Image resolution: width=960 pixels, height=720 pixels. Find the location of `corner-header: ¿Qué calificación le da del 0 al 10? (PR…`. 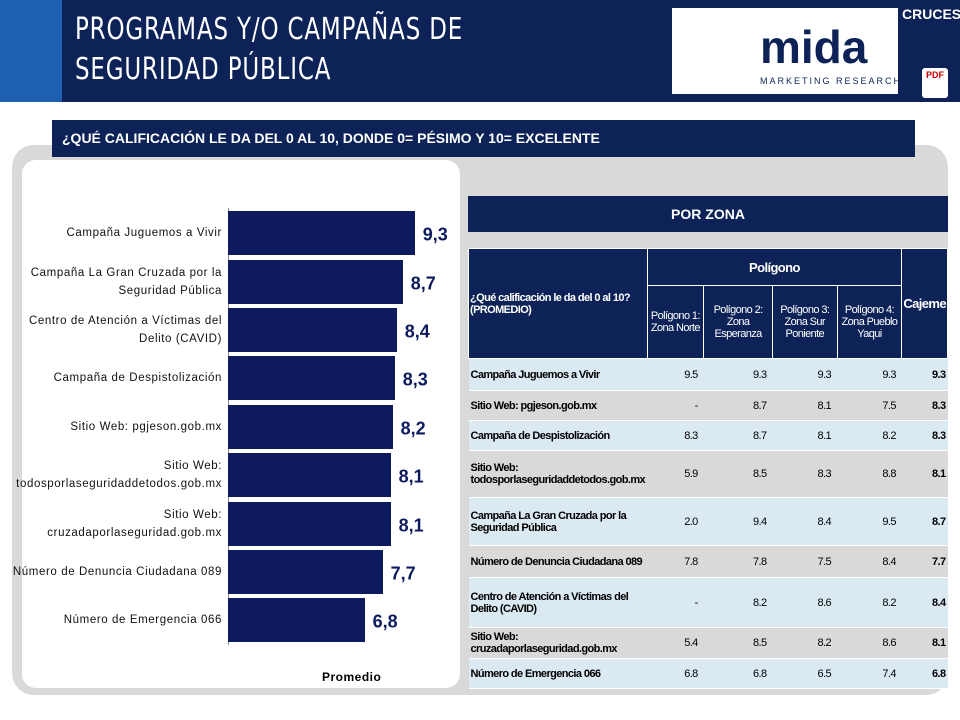

corner-header: ¿Qué calificación le da del 0 al 10? (PR… is located at coordinates (558, 303).